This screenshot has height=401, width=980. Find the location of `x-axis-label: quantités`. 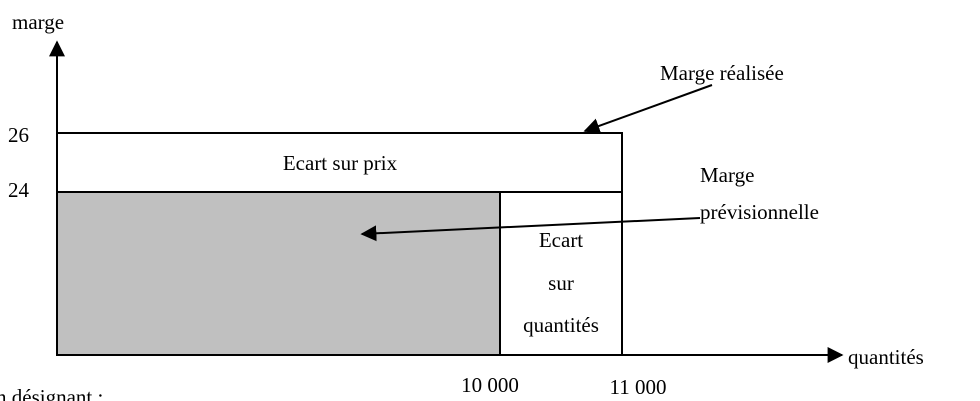

x-axis-label: quantités is located at coordinates (886, 357).